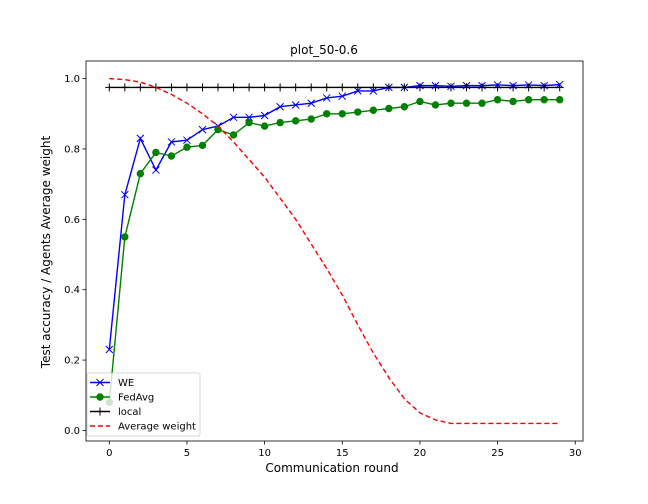 This screenshot has width=648, height=504. Describe the element at coordinates (129, 412) in the screenshot. I see `legend-label-local: local` at that location.